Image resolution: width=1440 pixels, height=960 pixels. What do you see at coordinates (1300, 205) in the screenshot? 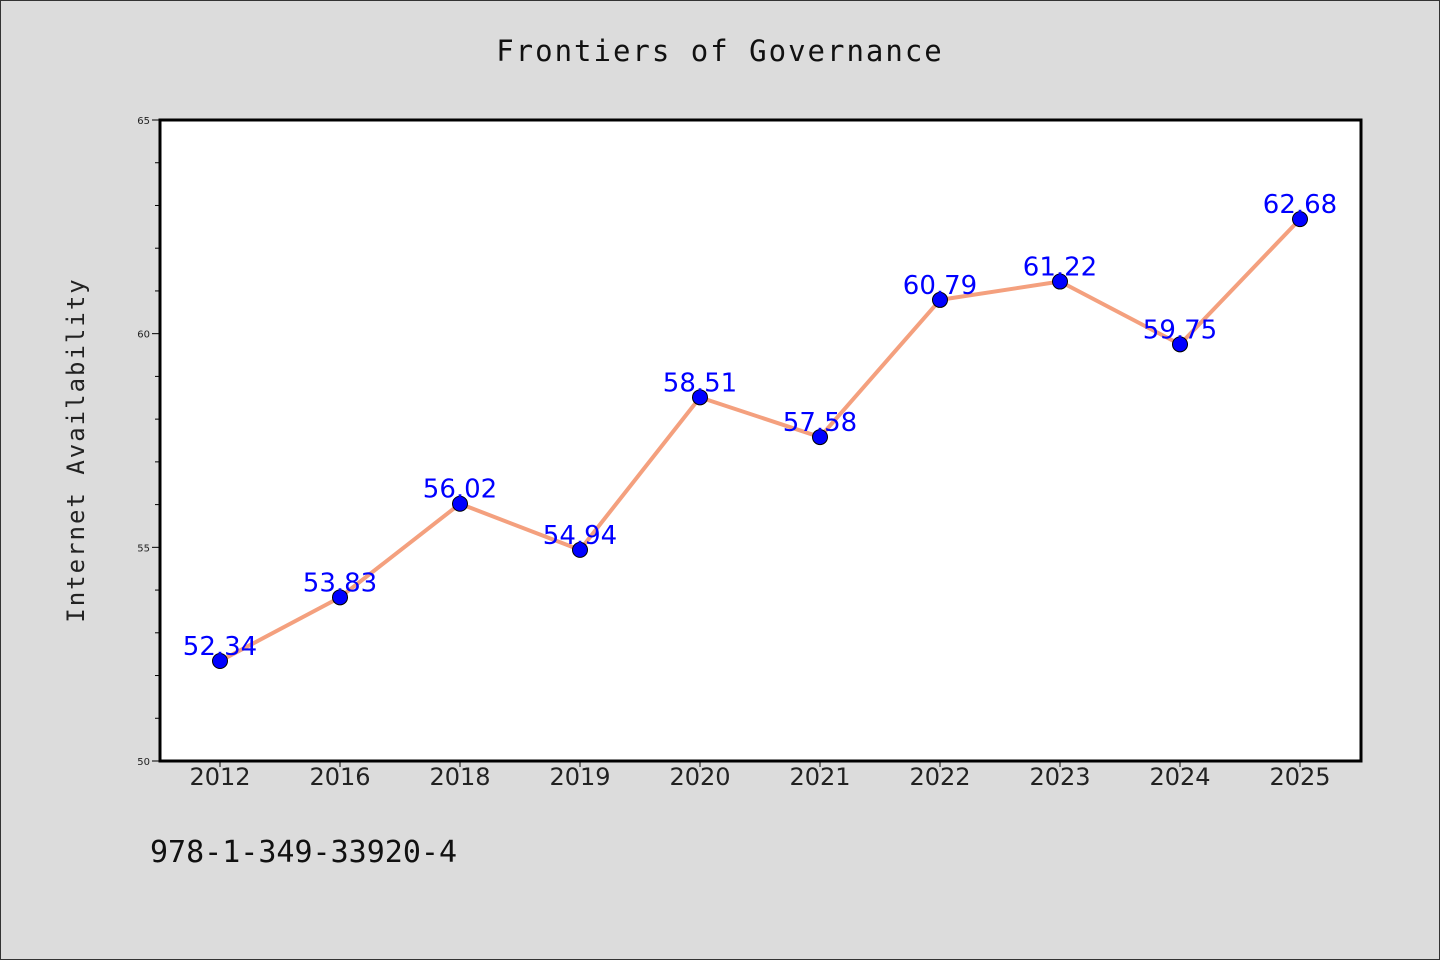
I see `data-label: 62.68` at bounding box center [1300, 205].